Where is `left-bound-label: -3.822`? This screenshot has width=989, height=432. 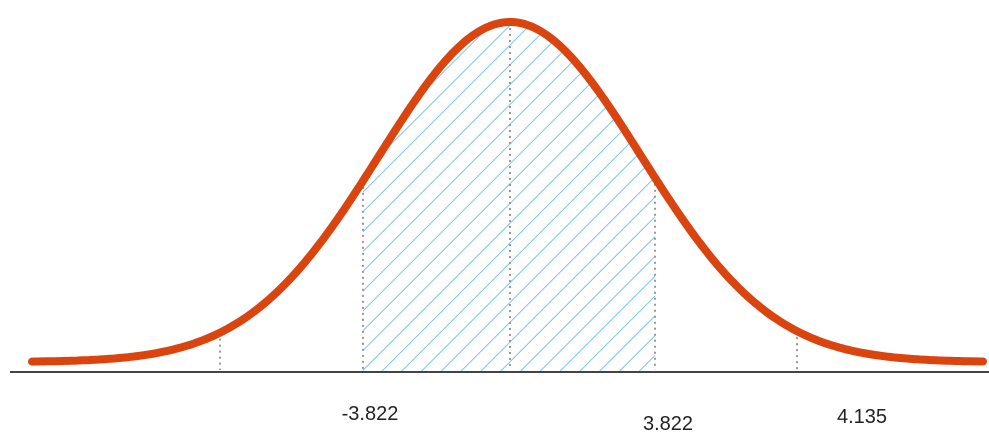 left-bound-label: -3.822 is located at coordinates (370, 414).